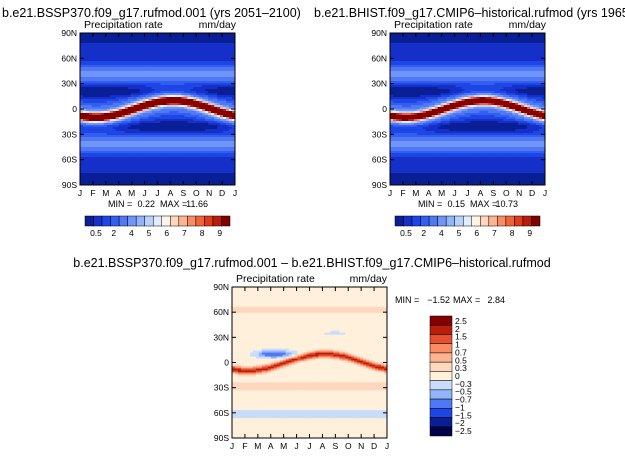 Image resolution: width=625 pixels, height=457 pixels. I want to click on colorbar-swatch, so click(140, 221).